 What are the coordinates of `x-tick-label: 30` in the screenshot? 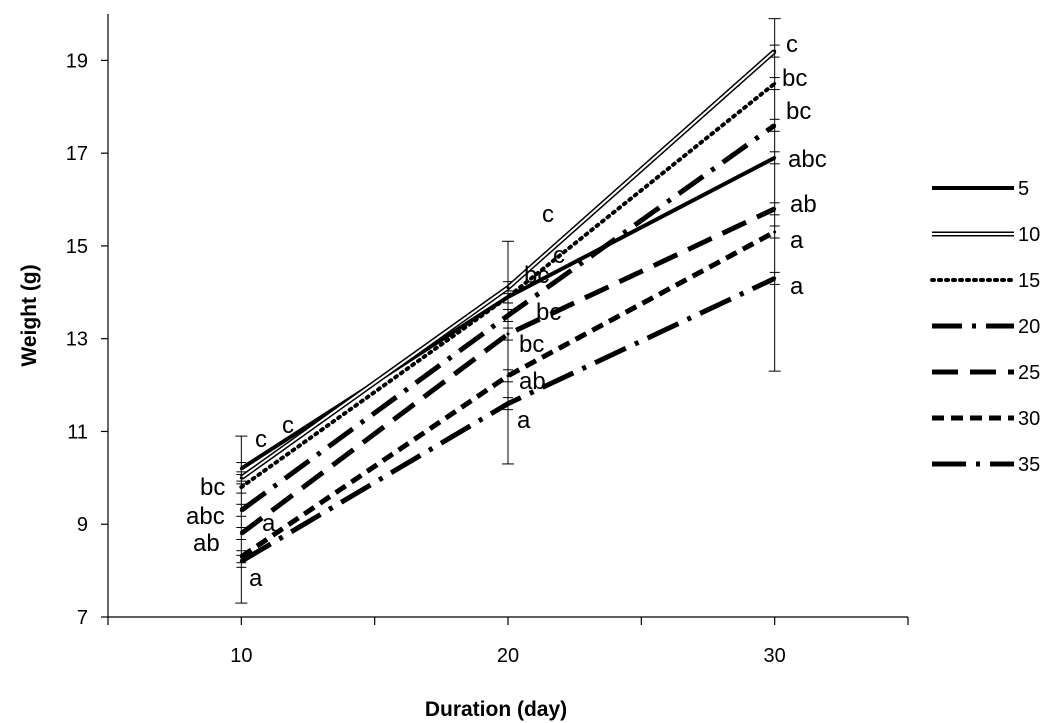 It's located at (775, 656).